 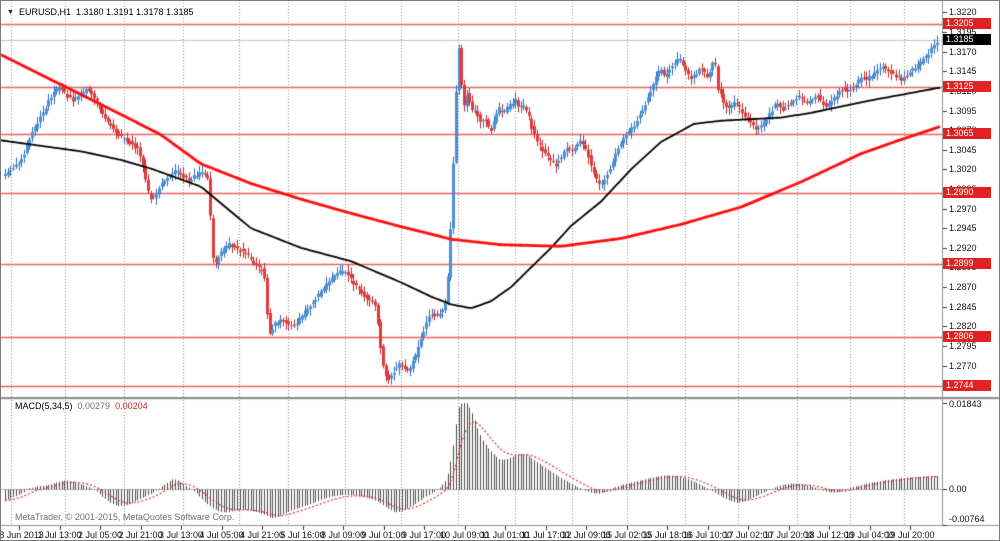 What do you see at coordinates (967, 385) in the screenshot?
I see `price-level-tag: 1.2744` at bounding box center [967, 385].